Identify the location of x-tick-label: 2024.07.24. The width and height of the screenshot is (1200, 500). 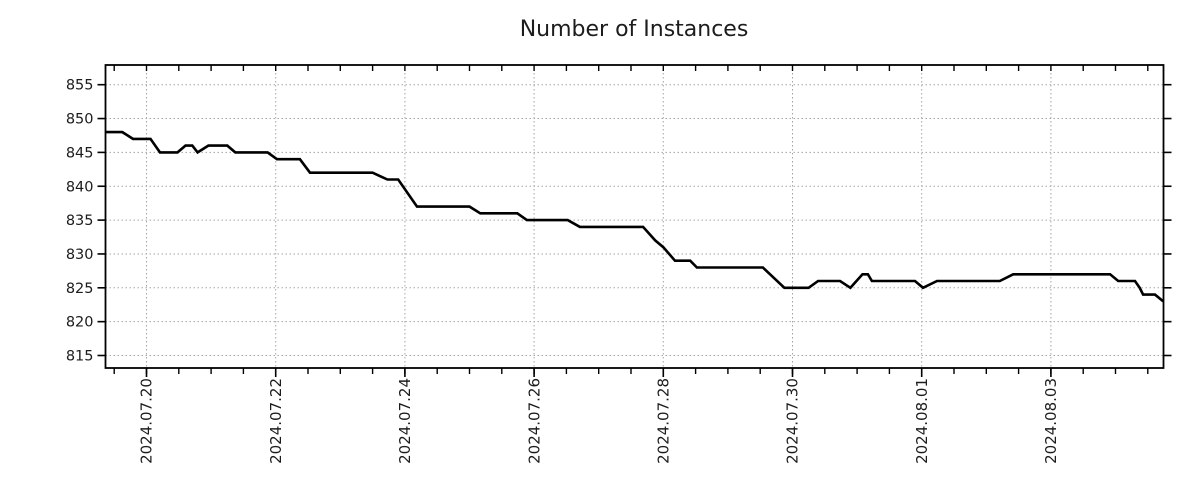
(405, 421).